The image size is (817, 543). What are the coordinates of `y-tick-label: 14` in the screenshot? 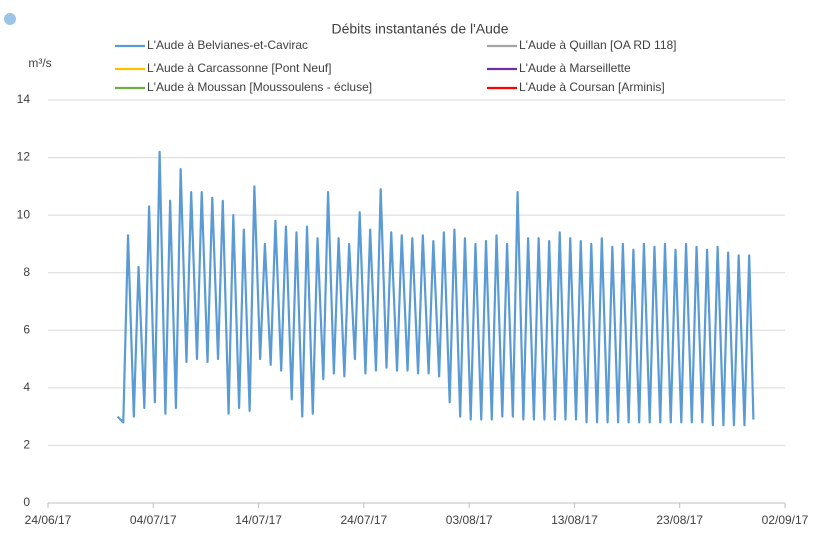 It's located at (24, 99).